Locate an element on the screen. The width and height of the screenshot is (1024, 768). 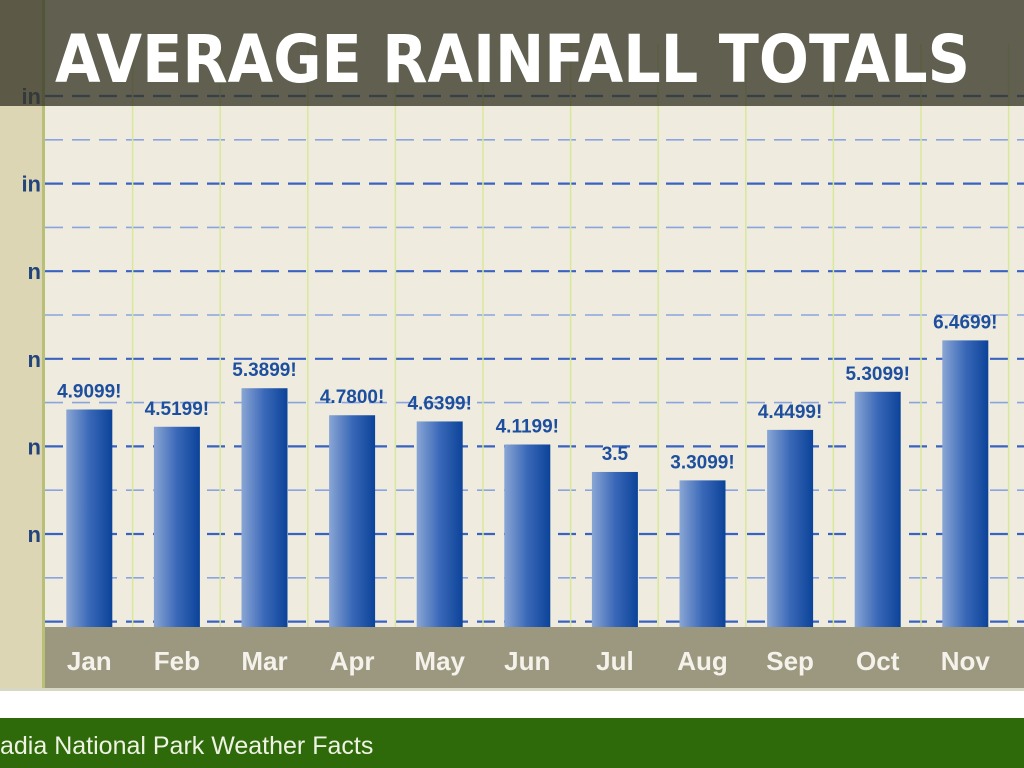
category-label: Aug is located at coordinates (702, 661).